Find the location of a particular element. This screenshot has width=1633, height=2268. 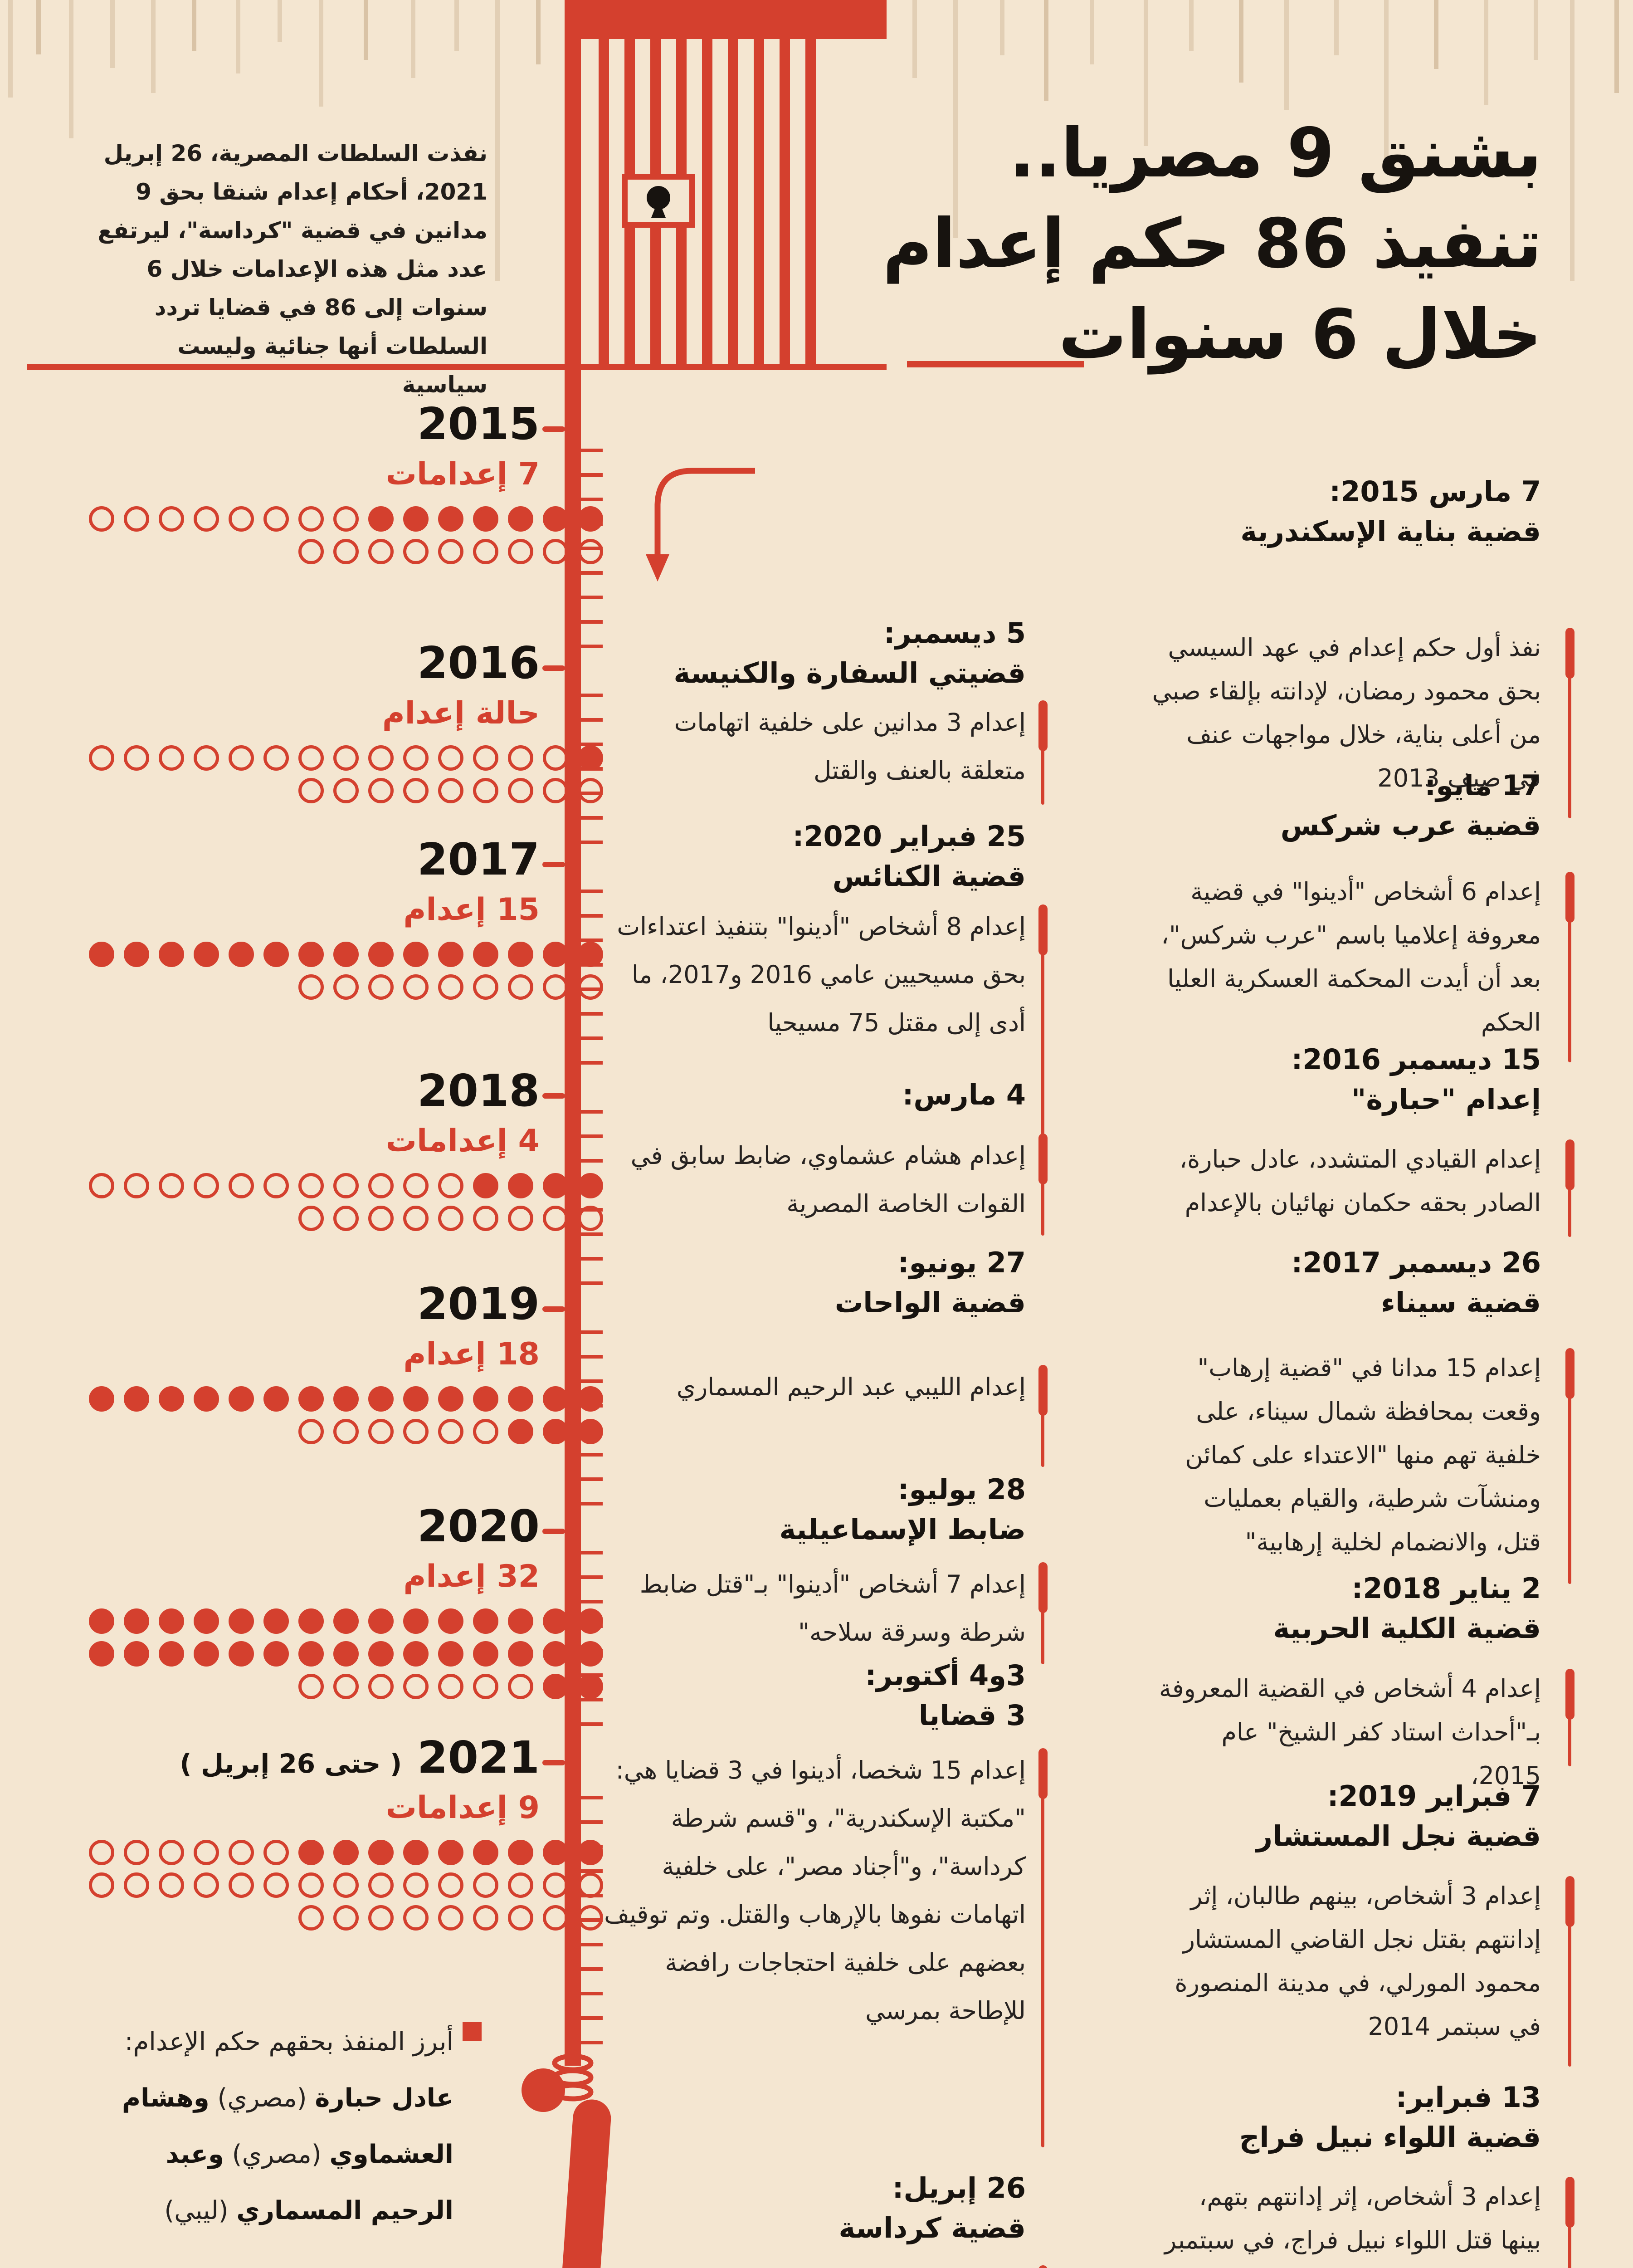

event-date-title: 5 ديسمبر: قضيتي السفارة والكنيسة is located at coordinates (849, 653).